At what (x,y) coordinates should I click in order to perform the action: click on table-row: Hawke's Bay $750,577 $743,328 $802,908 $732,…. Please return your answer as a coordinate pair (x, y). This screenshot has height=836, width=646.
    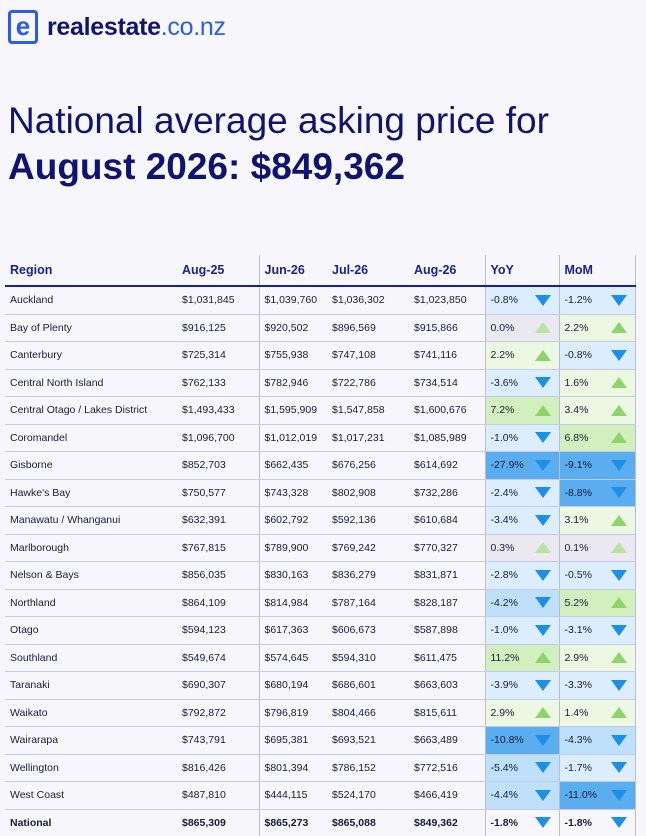
    Looking at the image, I should click on (320, 493).